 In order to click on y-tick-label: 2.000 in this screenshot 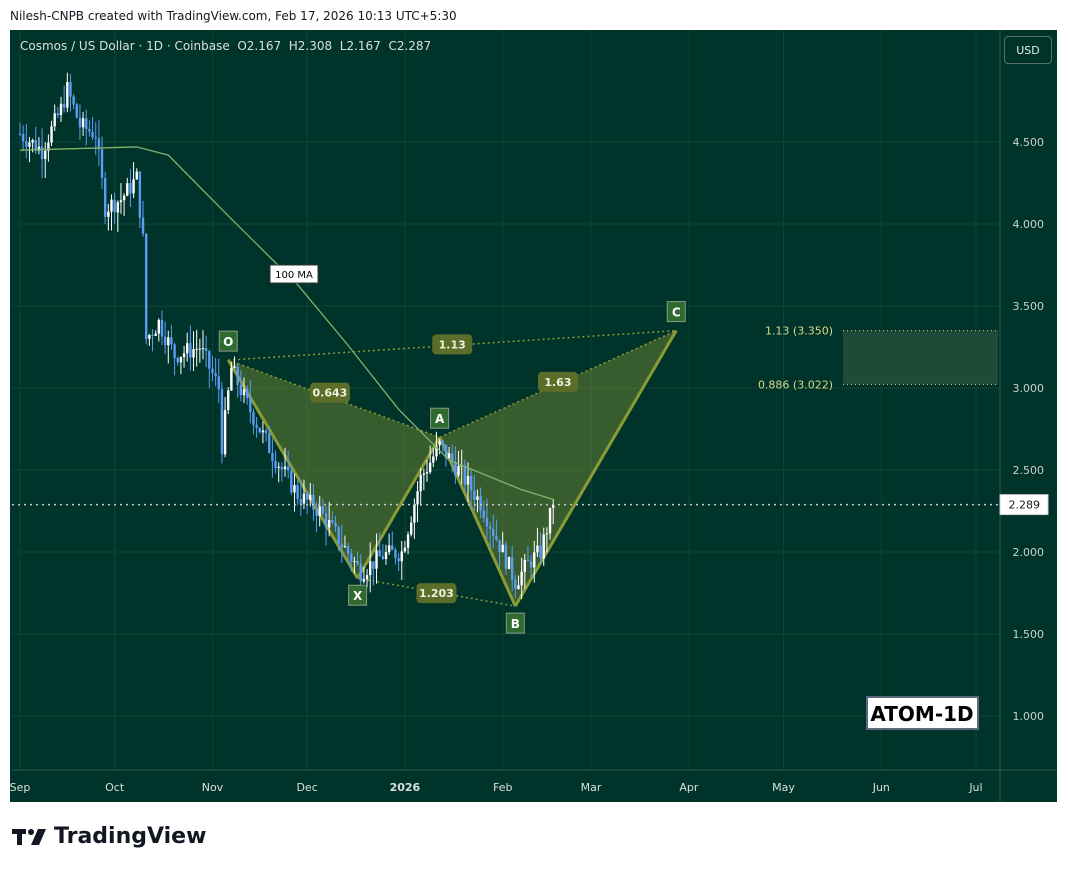, I will do `click(1029, 552)`.